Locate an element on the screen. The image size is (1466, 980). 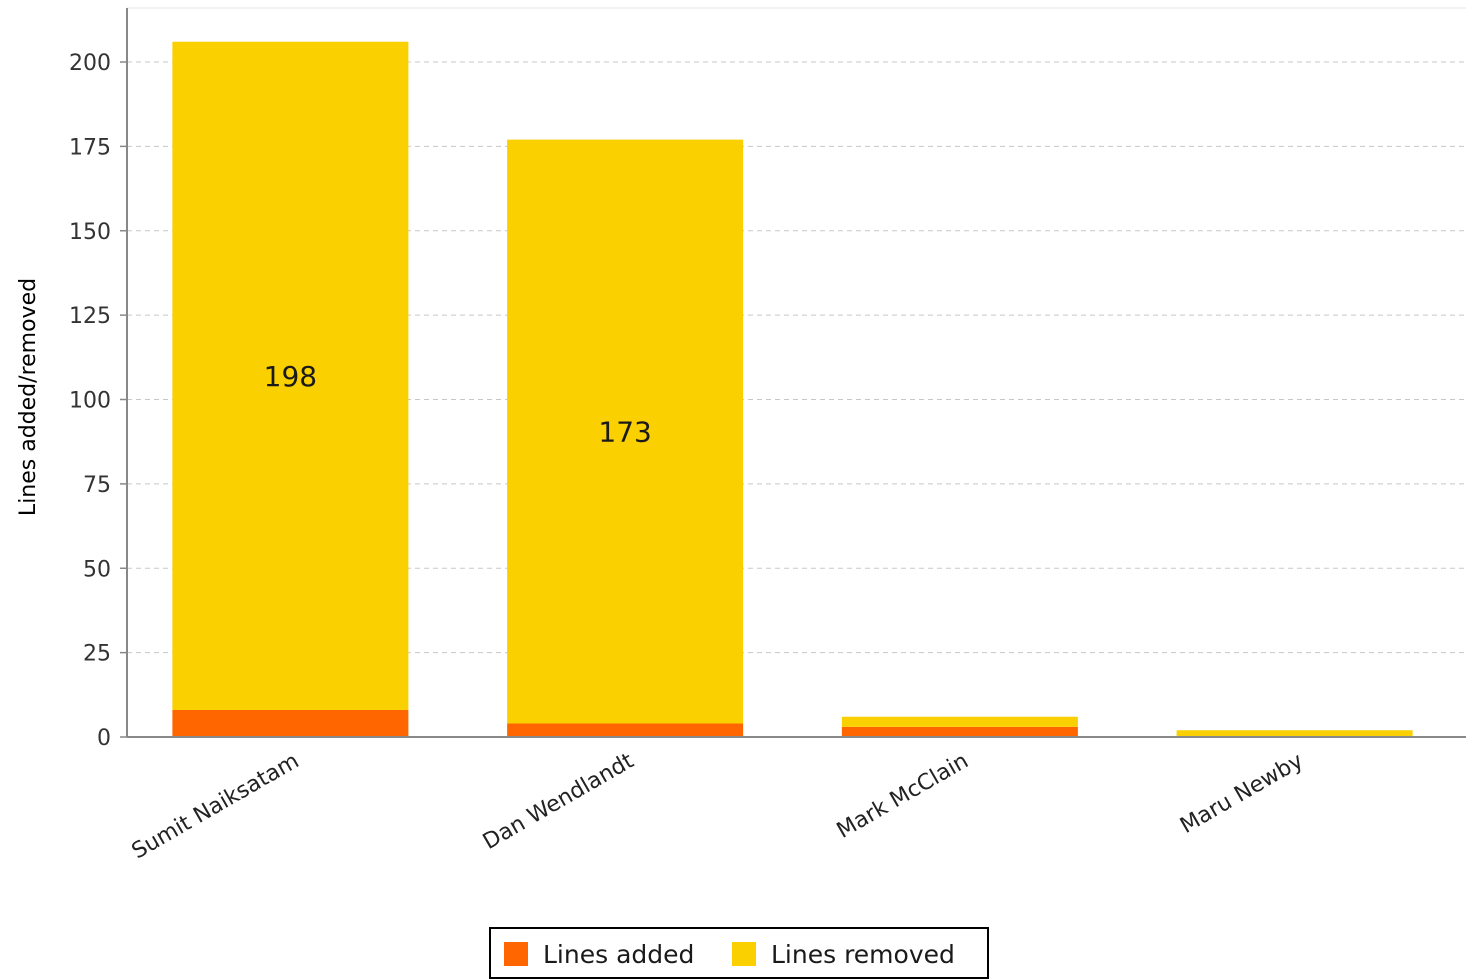
legend: Lines added Lines removed is located at coordinates (739, 953).